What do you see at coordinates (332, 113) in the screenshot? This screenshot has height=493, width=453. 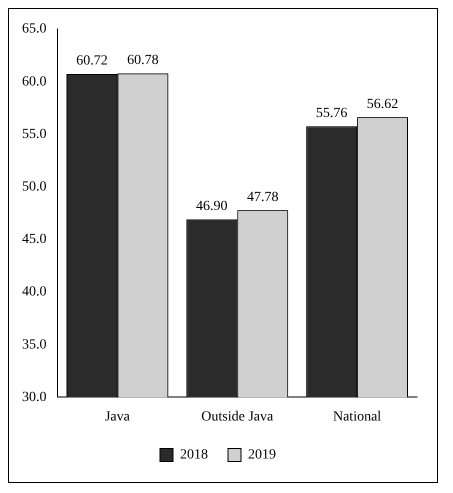 I see `text: 55.76` at bounding box center [332, 113].